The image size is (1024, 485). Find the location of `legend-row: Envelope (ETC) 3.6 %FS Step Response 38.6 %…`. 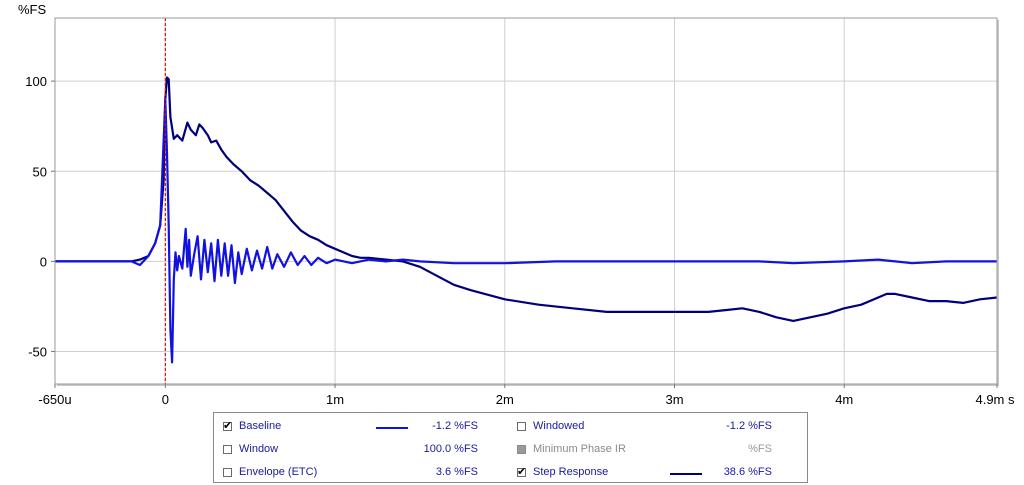

legend-row: Envelope (ETC) 3.6 %FS Step Response 38.6 %… is located at coordinates (510, 475).